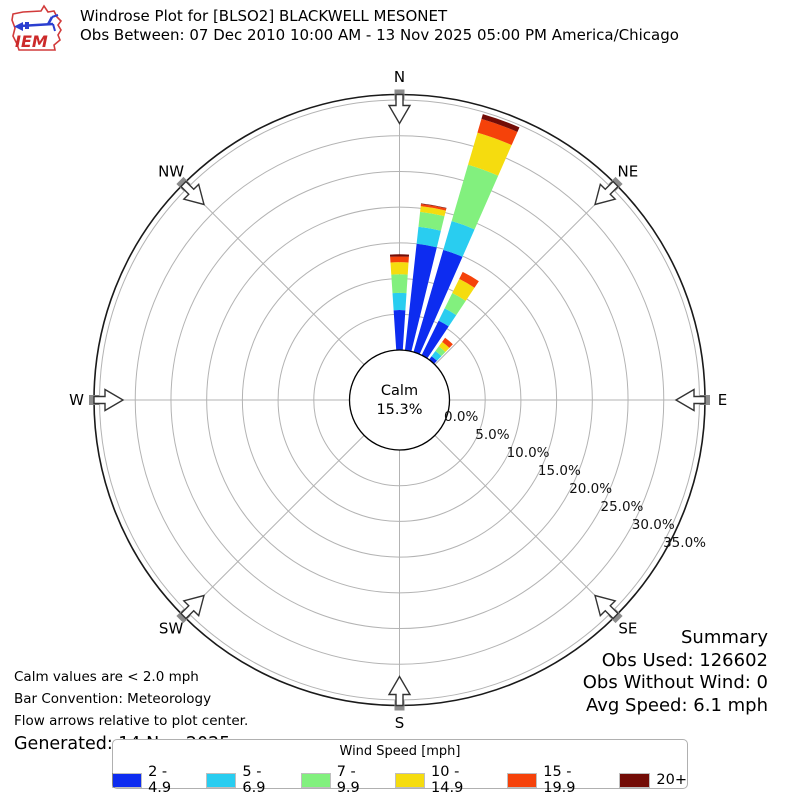 This screenshot has width=800, height=800. I want to click on legend-entry: 2 - 4.9, so click(152, 780).